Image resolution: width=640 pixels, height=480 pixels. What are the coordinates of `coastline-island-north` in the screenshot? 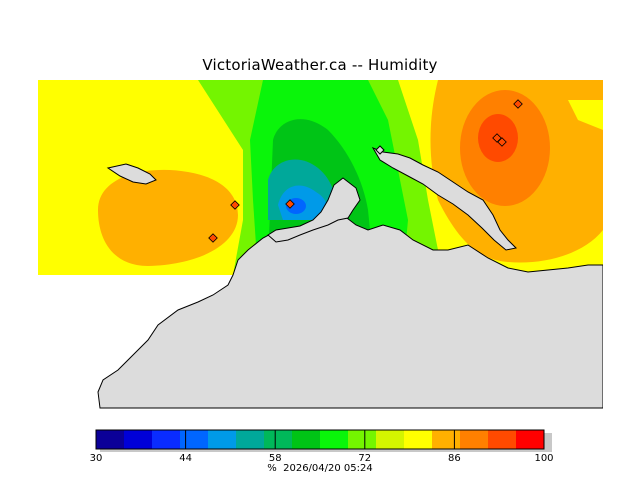 It's located at (131, 174).